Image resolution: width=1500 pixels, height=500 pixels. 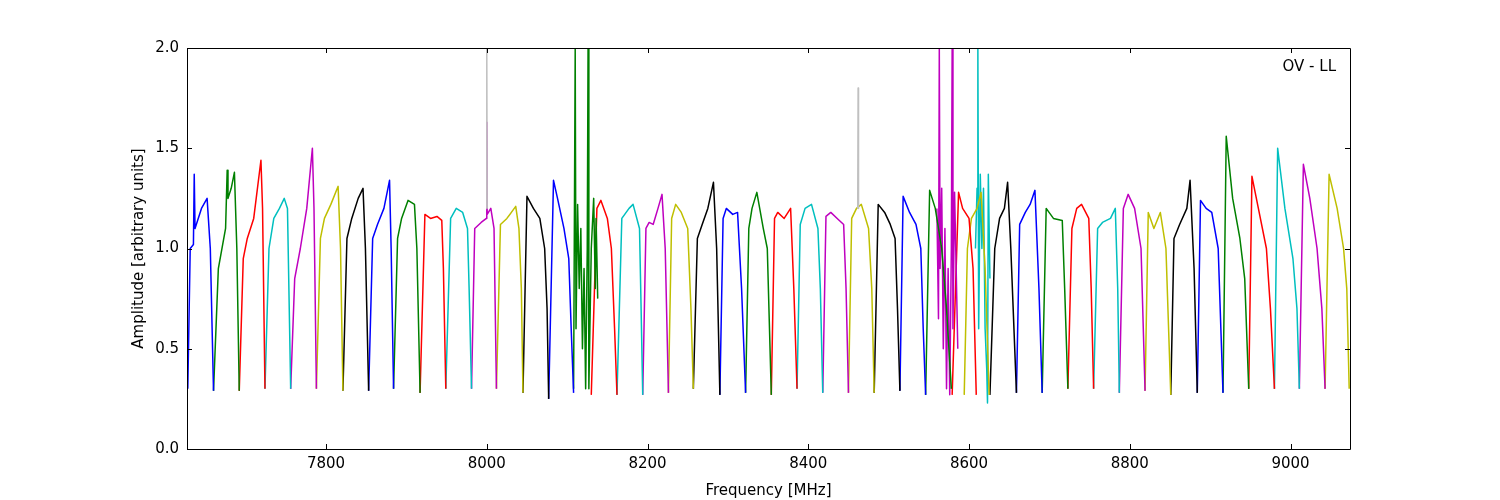 What do you see at coordinates (808, 462) in the screenshot?
I see `x-tick-label: 8400` at bounding box center [808, 462].